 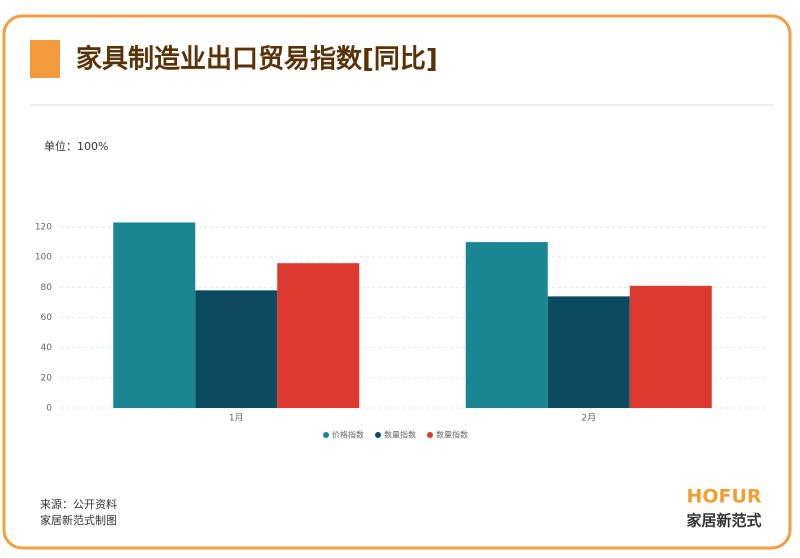 What do you see at coordinates (47, 378) in the screenshot?
I see `y-tick-label: 20` at bounding box center [47, 378].